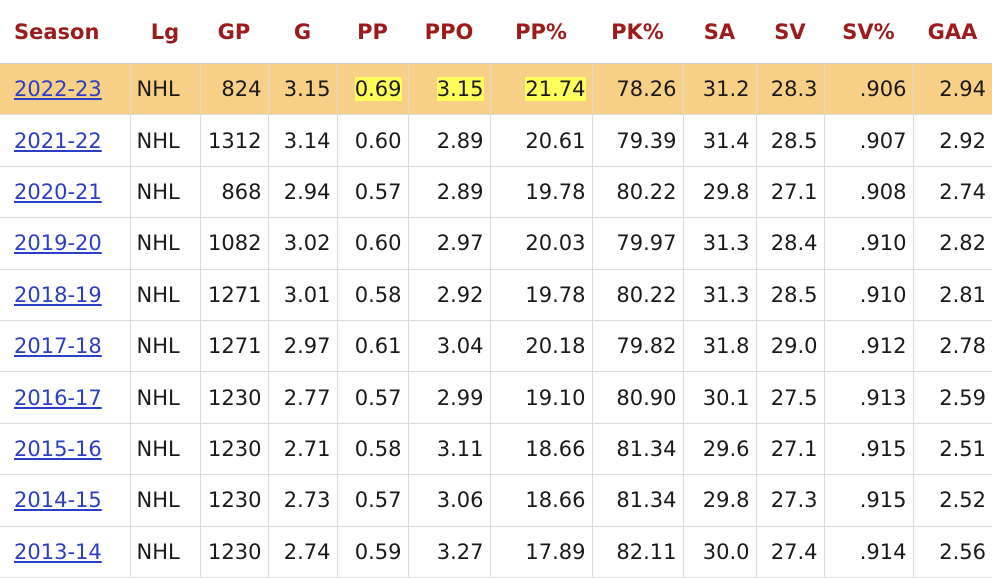 The width and height of the screenshot is (992, 578). I want to click on season-link: 2019-20, so click(58, 243).